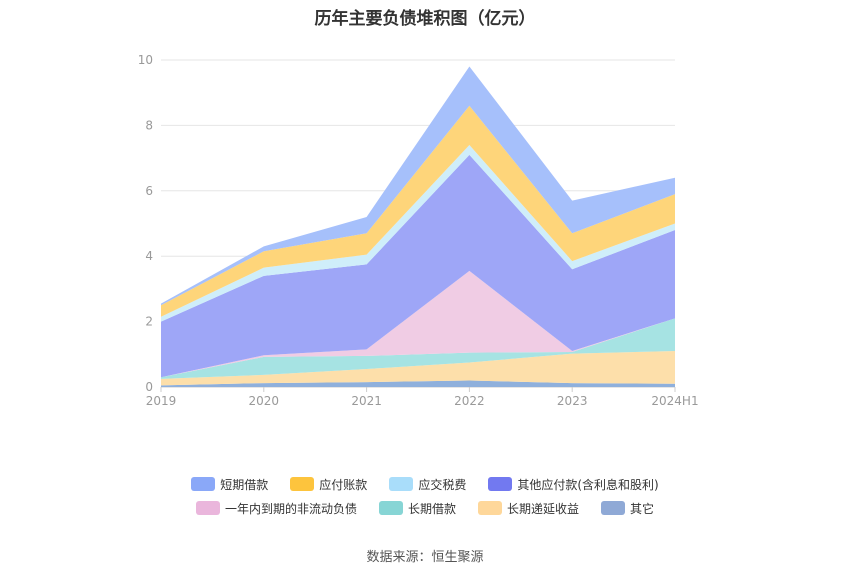 The width and height of the screenshot is (850, 575). What do you see at coordinates (343, 484) in the screenshot?
I see `legend-label: 应付账款` at bounding box center [343, 484].